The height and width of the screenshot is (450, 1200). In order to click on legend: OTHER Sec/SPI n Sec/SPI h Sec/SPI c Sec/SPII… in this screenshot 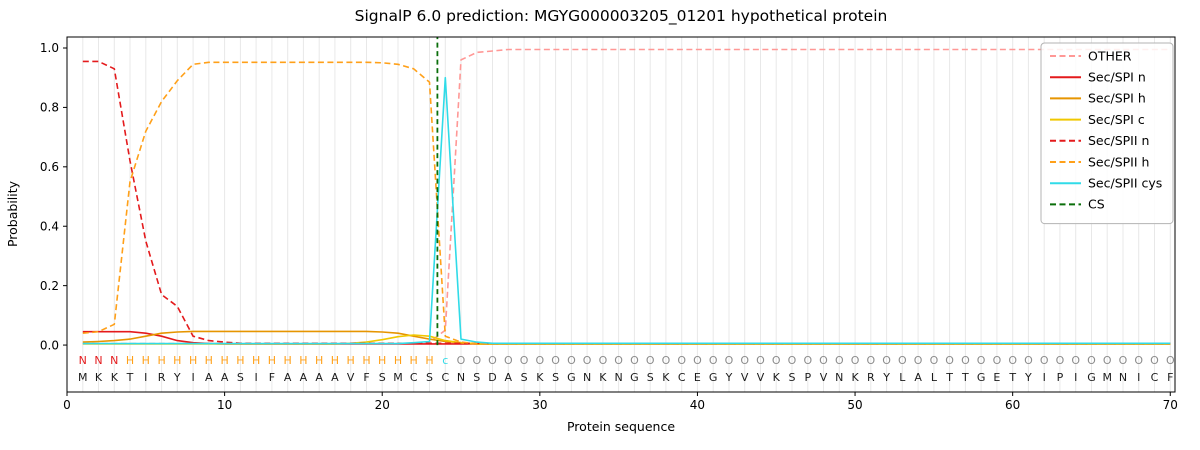, I will do `click(1107, 133)`.